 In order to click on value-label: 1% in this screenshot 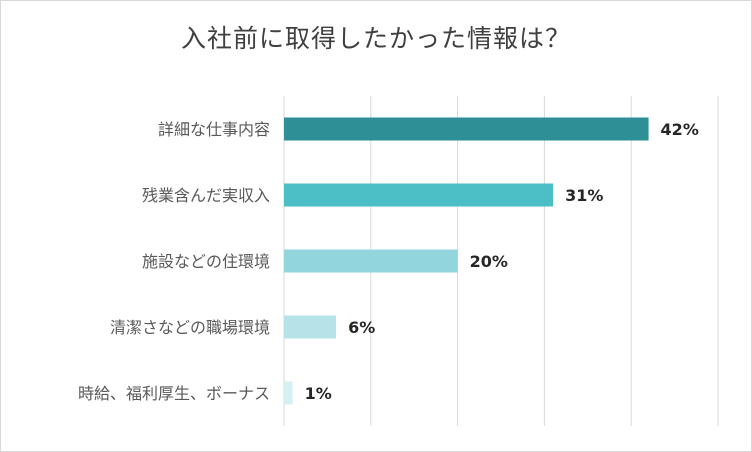, I will do `click(318, 393)`.